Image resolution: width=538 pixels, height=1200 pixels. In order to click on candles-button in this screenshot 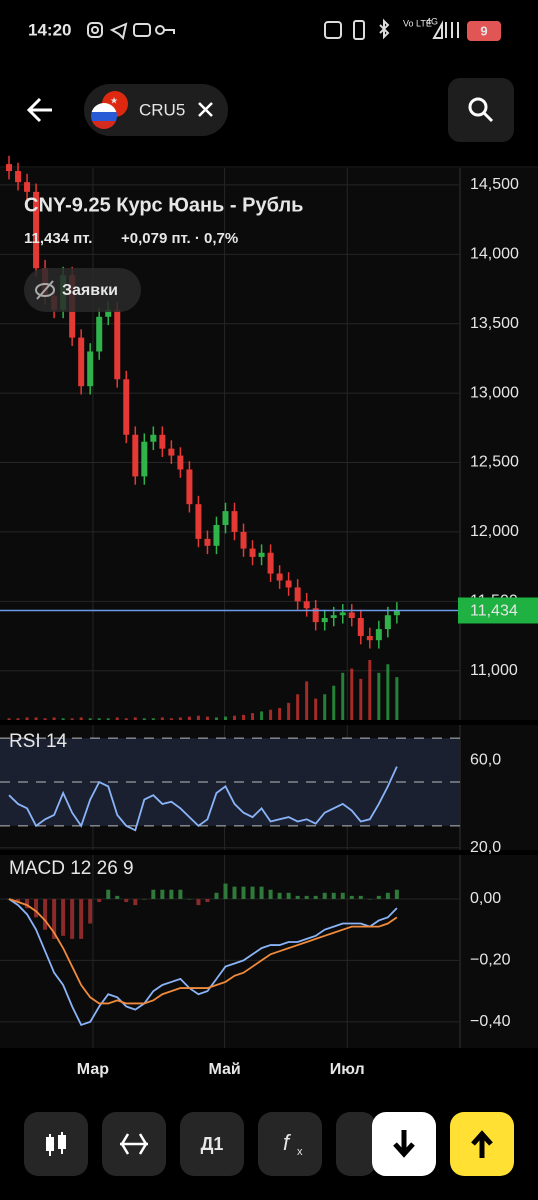, I will do `click(56, 1144)`.